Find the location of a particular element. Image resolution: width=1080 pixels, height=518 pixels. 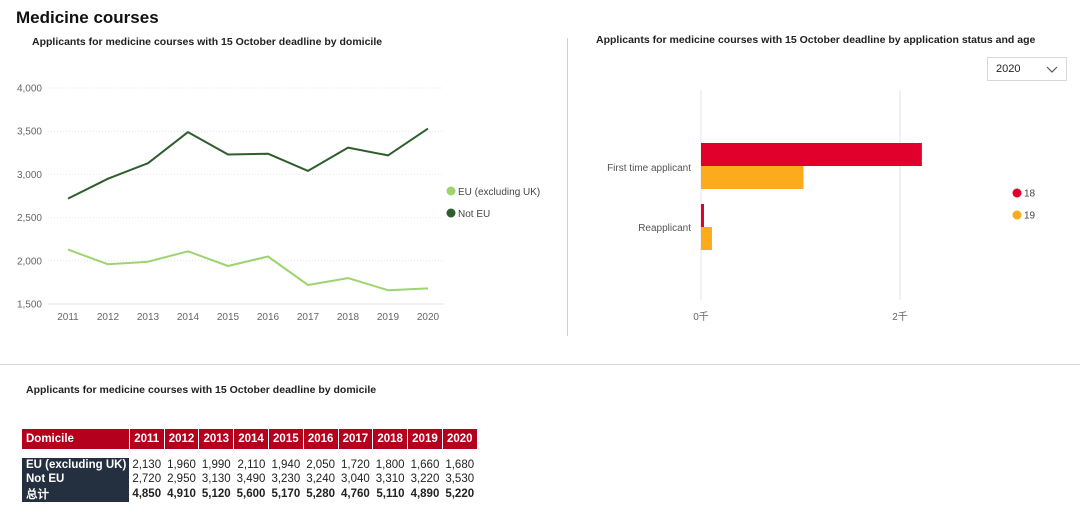

y-tick-label: 4,000 is located at coordinates (29, 89).